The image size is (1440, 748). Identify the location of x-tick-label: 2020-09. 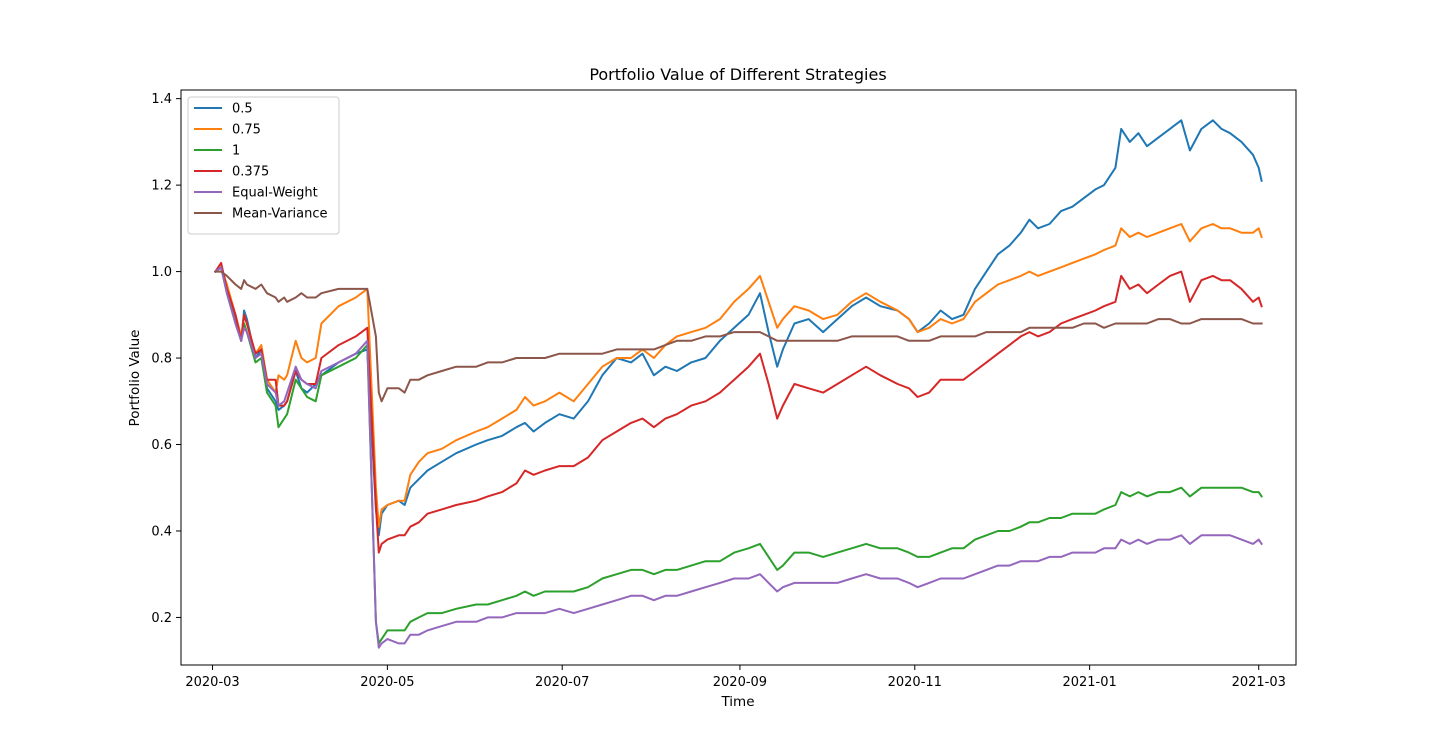
(740, 682).